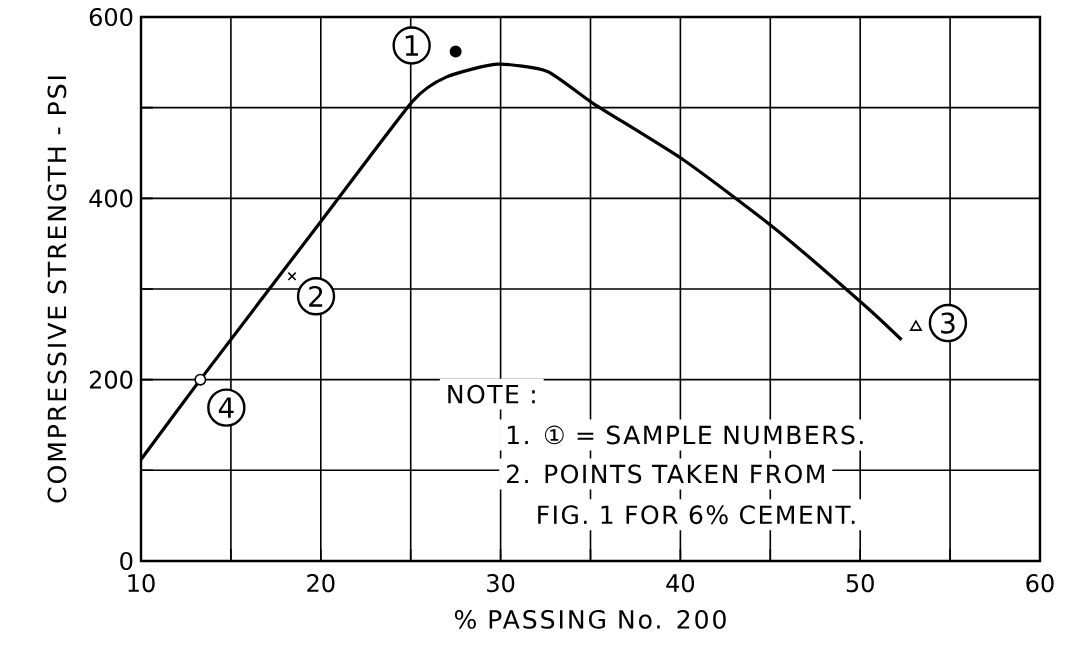 This screenshot has width=1073, height=654. Describe the element at coordinates (316, 296) in the screenshot. I see `annotation: 2` at that location.